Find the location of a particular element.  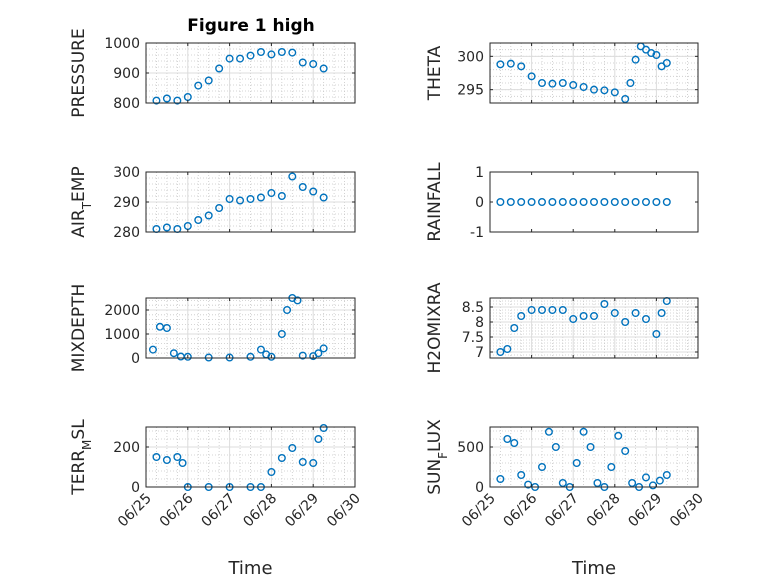

subplot-4: -1 0 1 RAINFALL is located at coordinates (562, 202).